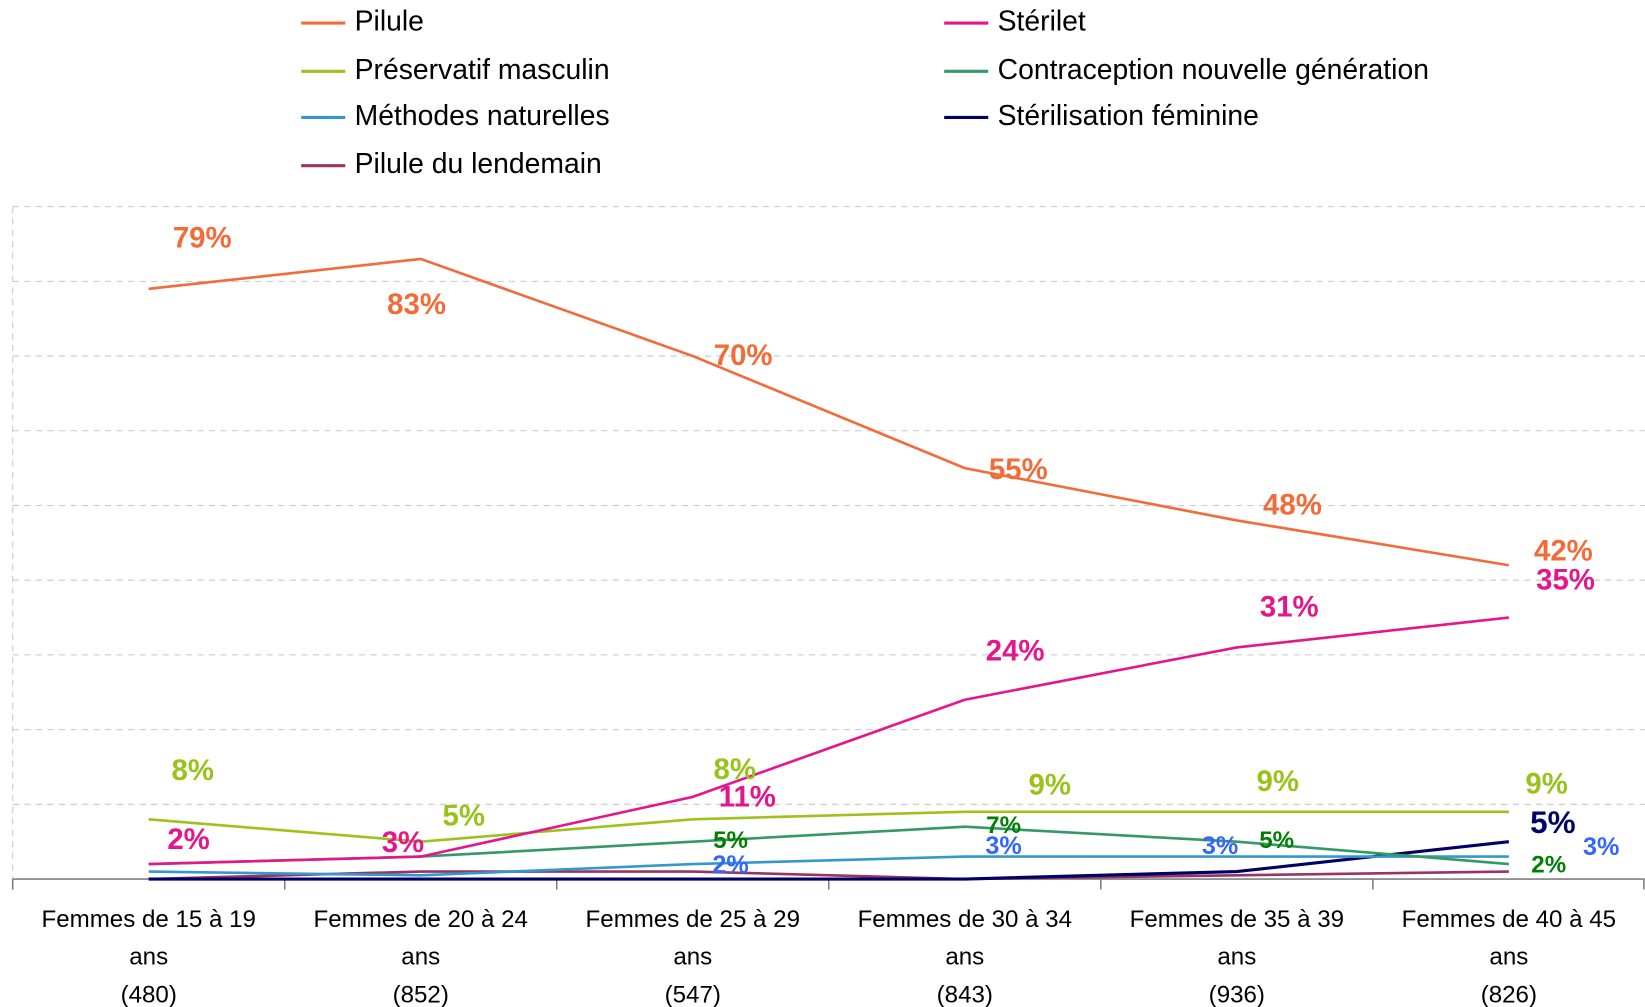 Image resolution: width=1645 pixels, height=1007 pixels. I want to click on x-tick-label: Femmes de 40 à 45 ans (826), so click(1509, 956).